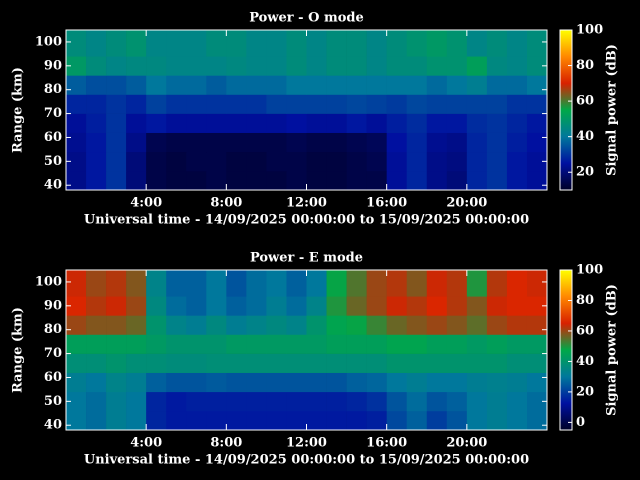  Describe the element at coordinates (585, 65) in the screenshot. I see `colorbar-tick-label: 80` at that location.